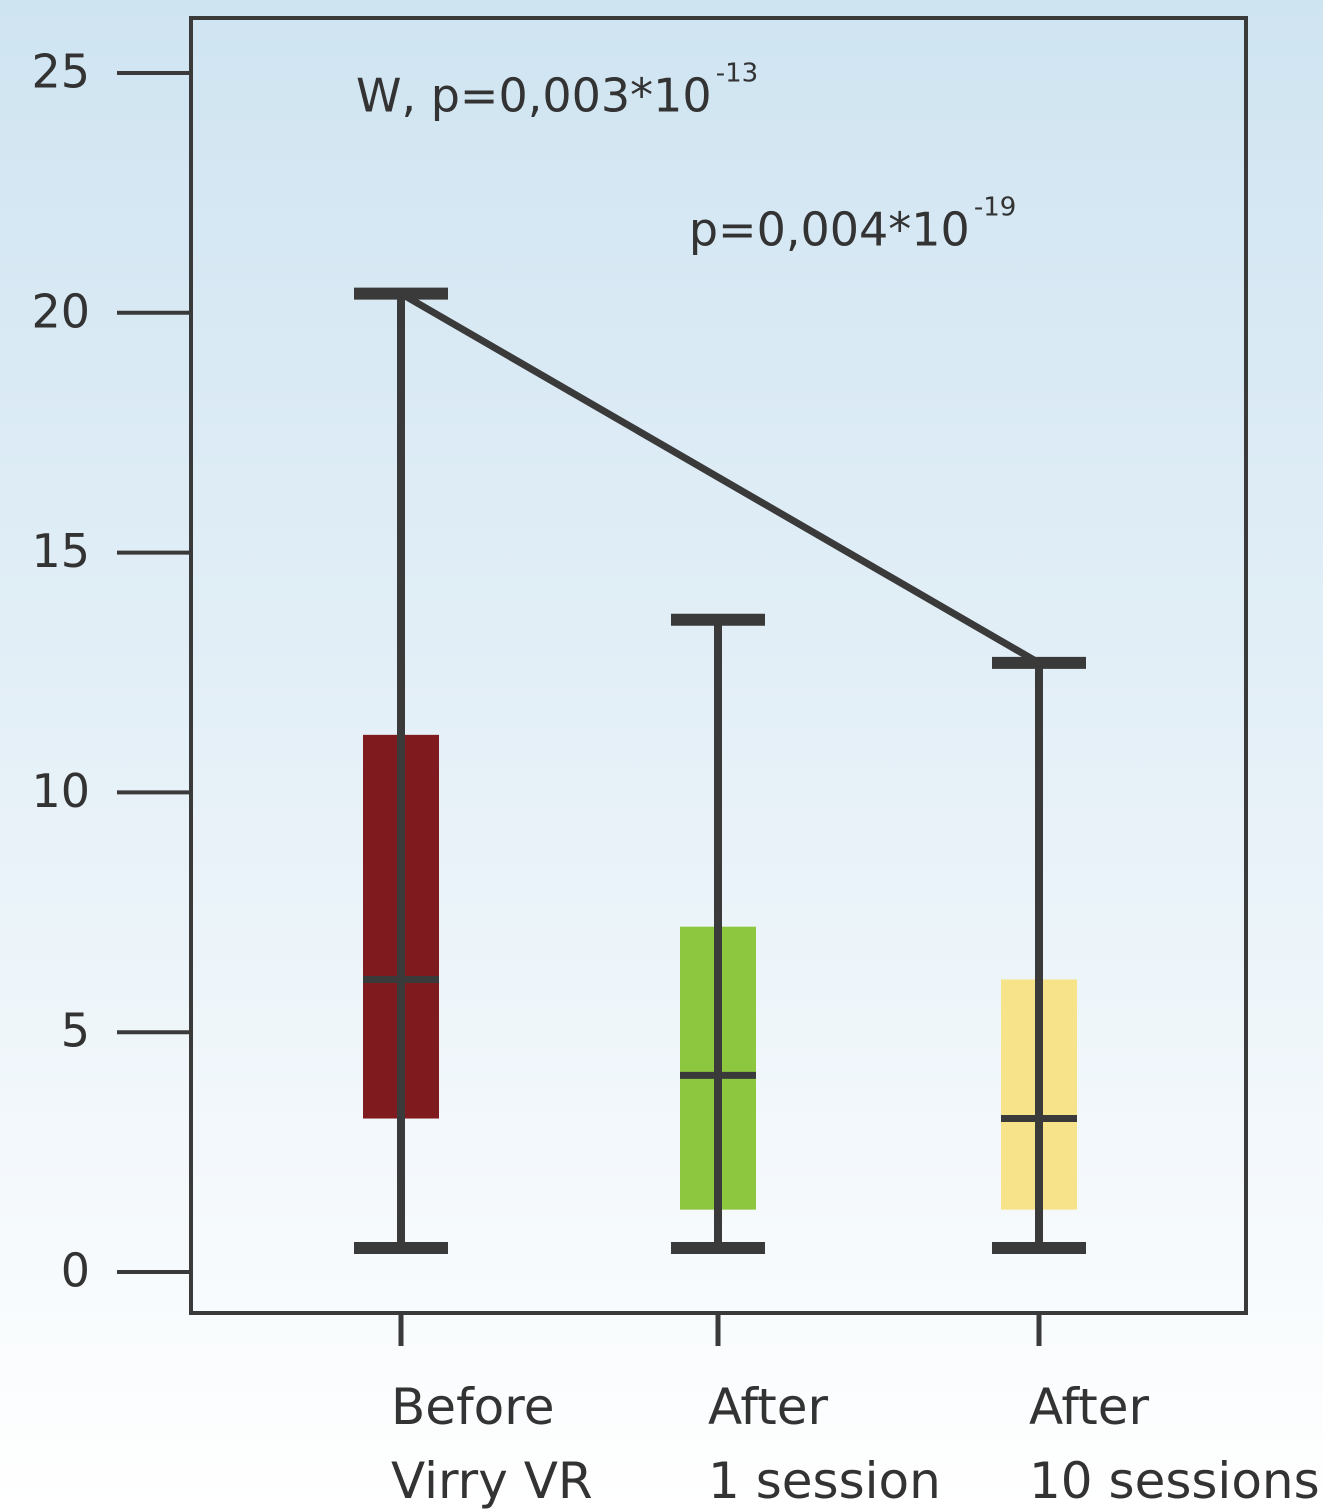  I want to click on p-value-exponent: -19, so click(995, 208).